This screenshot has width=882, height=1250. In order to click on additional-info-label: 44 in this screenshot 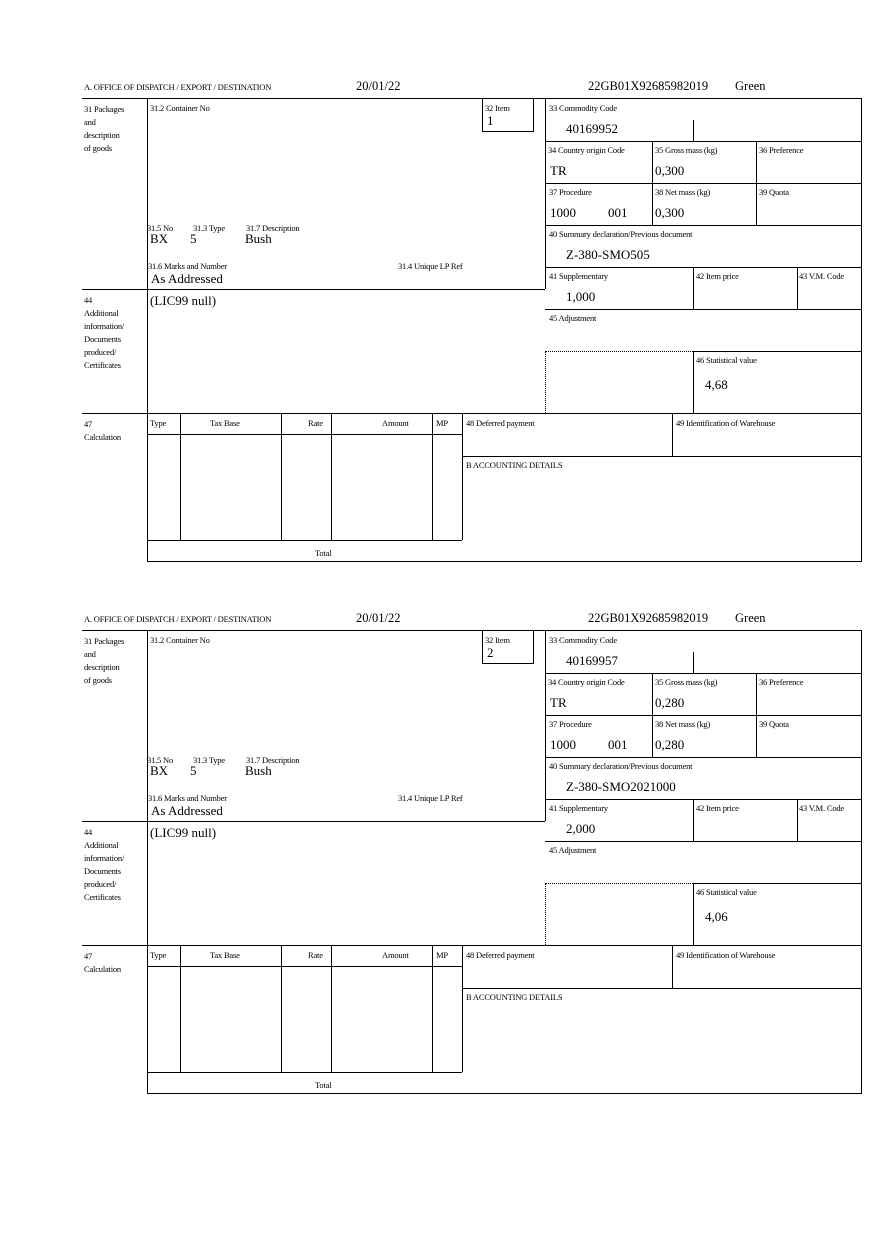, I will do `click(88, 300)`.